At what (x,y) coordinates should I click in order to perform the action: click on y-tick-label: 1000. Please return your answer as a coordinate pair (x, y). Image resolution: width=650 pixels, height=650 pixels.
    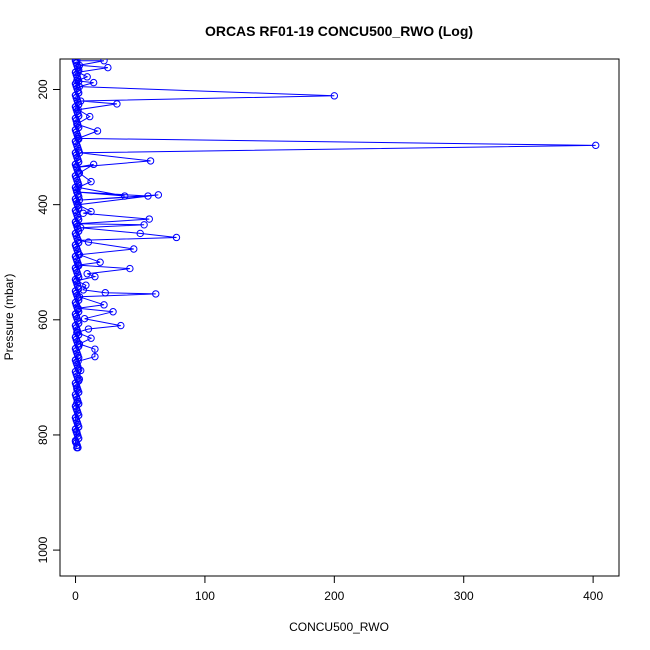
    Looking at the image, I should click on (43, 549).